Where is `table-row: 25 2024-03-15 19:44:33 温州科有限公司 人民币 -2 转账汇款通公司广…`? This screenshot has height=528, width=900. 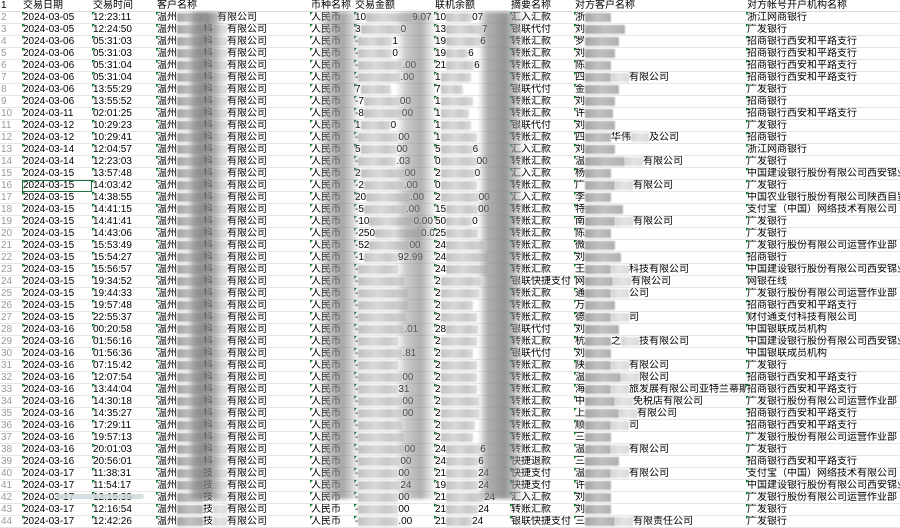 table-row: 25 2024-03-15 19:44:33 温州科有限公司 人民币 -2 转账汇款通公司广… is located at coordinates (450, 293).